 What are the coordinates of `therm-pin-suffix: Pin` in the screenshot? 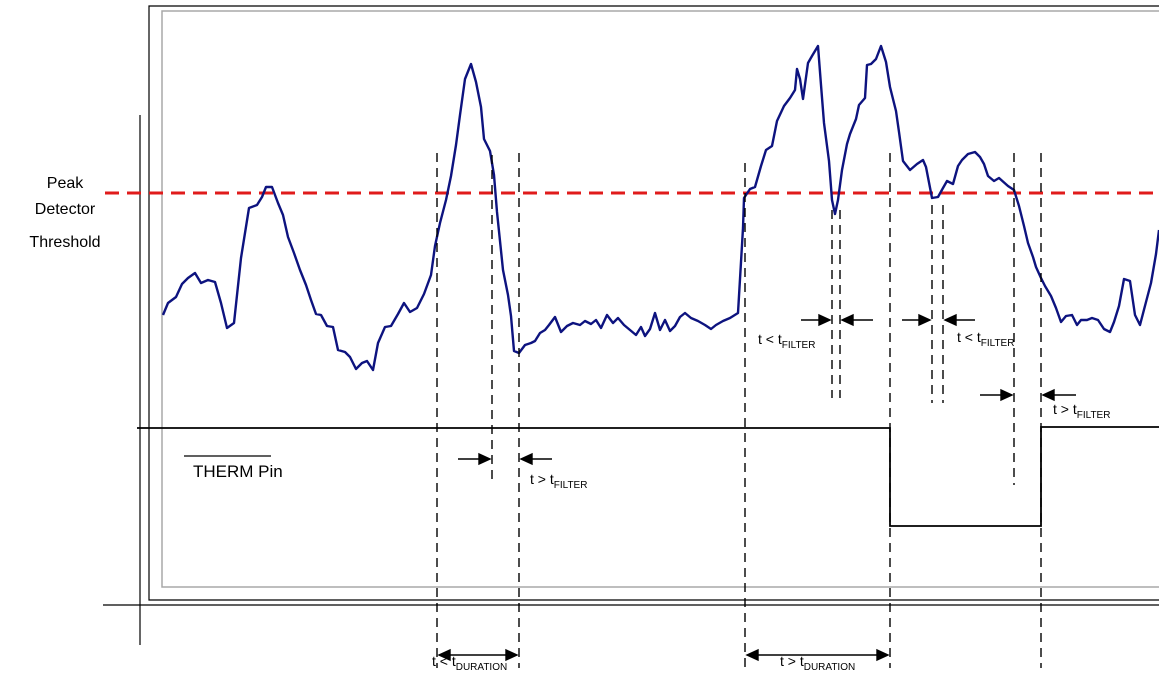 It's located at (267, 471).